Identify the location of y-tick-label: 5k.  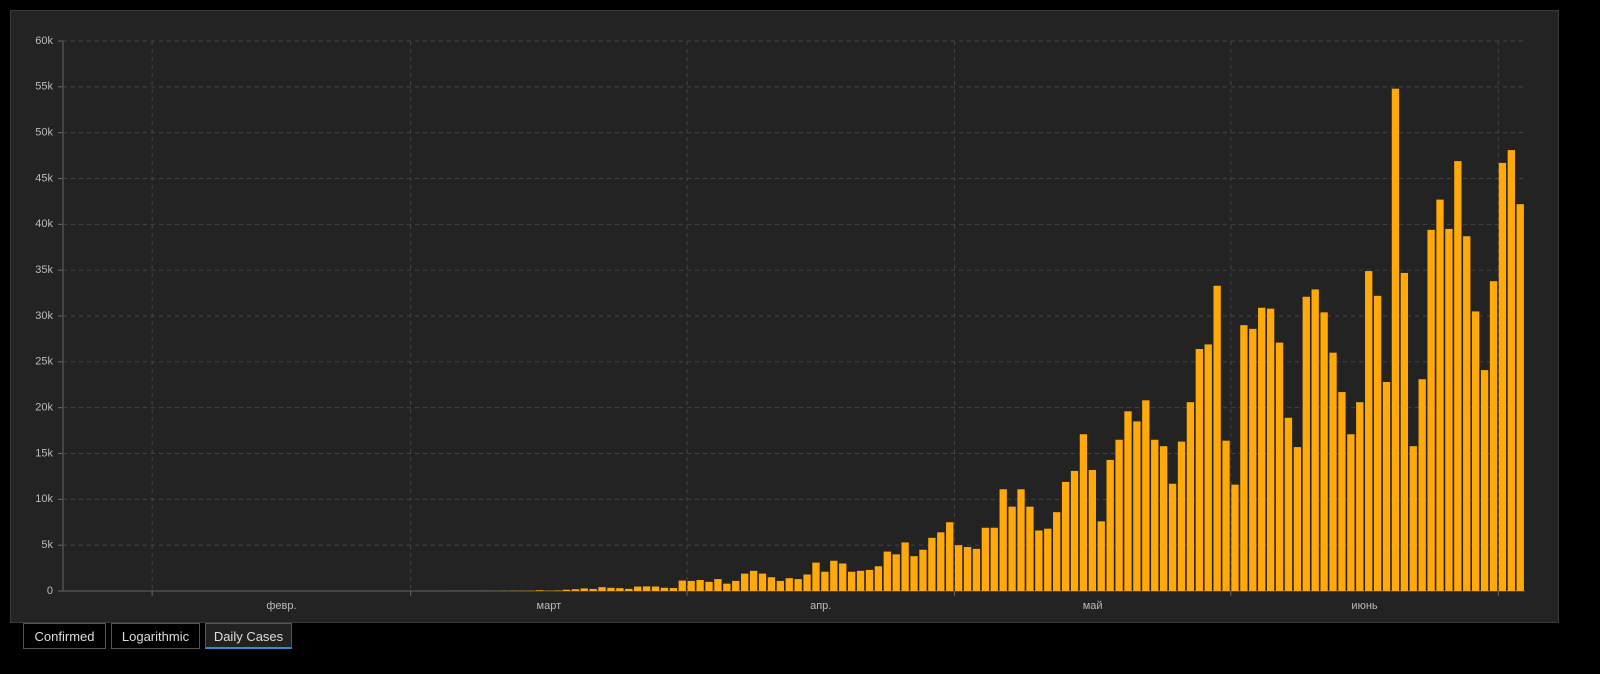
(47, 545).